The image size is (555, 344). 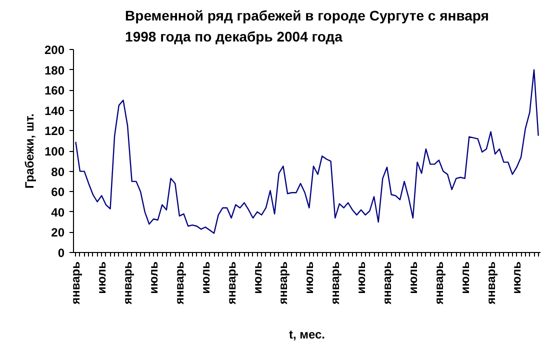 I want to click on y-tick-label: 100, so click(x=54, y=151).